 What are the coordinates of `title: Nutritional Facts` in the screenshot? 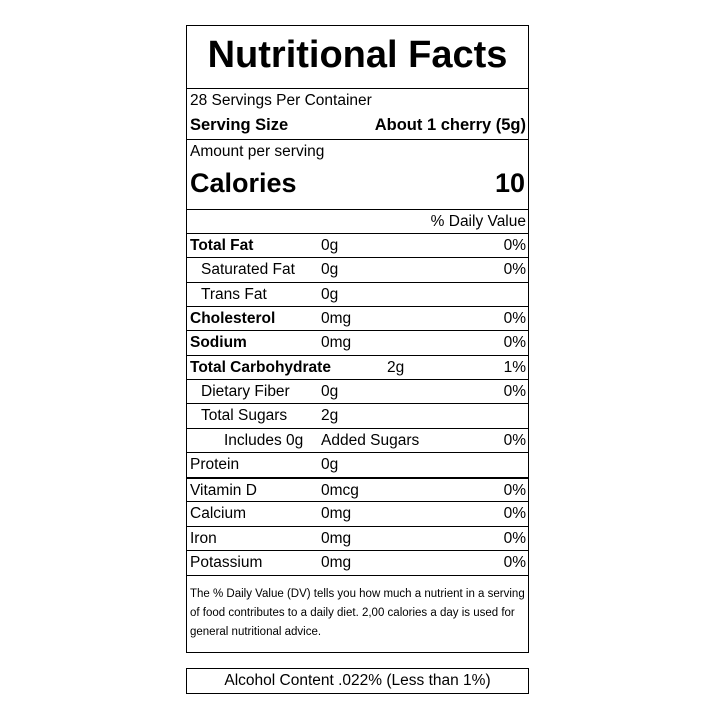 It's located at (357, 55).